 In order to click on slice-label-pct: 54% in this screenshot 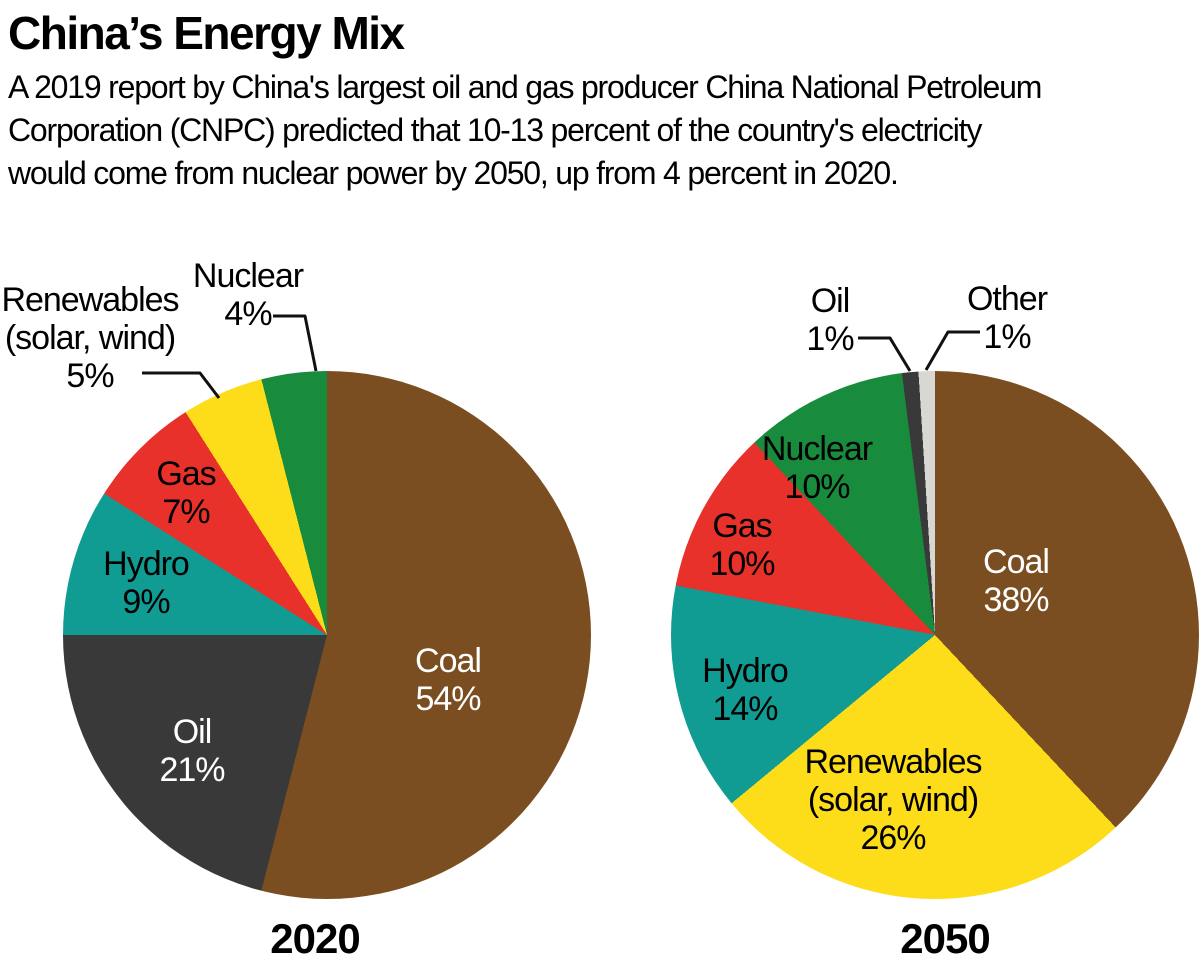, I will do `click(448, 699)`.